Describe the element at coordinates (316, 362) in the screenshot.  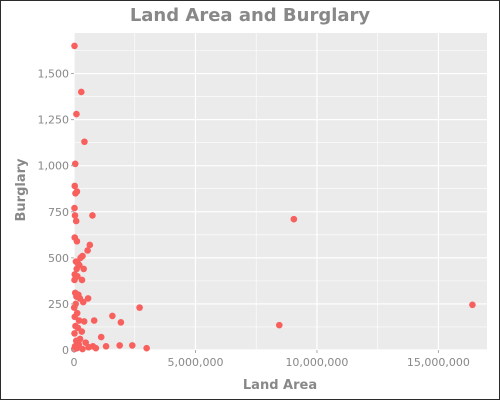
I see `x-tick-label: 10,000,000` at that location.